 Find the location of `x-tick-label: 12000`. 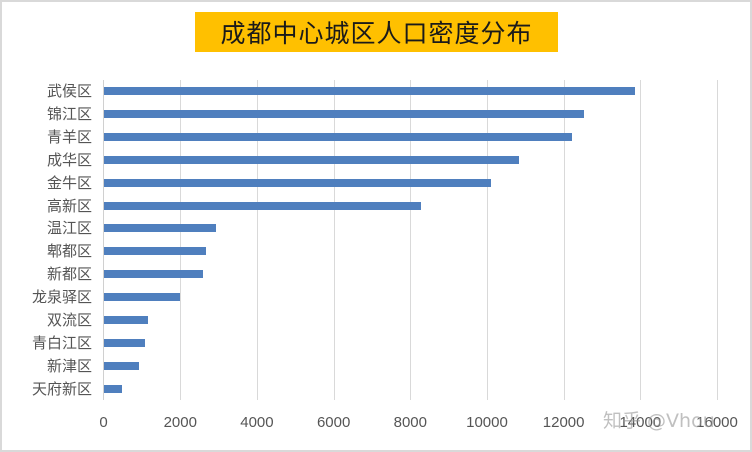

x-tick-label: 12000 is located at coordinates (563, 422).